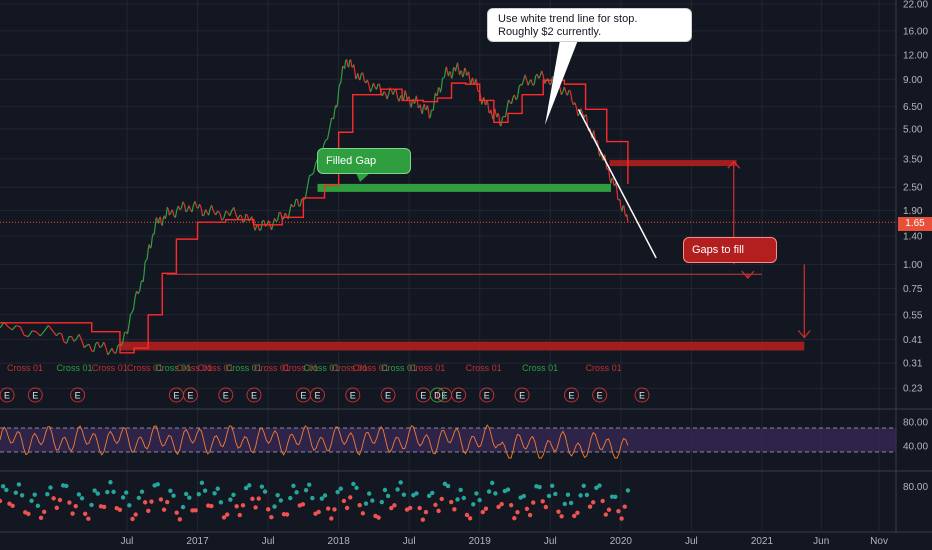 This screenshot has height=550, width=932. What do you see at coordinates (145, 368) in the screenshot?
I see `cross-label: Cross 01` at bounding box center [145, 368].